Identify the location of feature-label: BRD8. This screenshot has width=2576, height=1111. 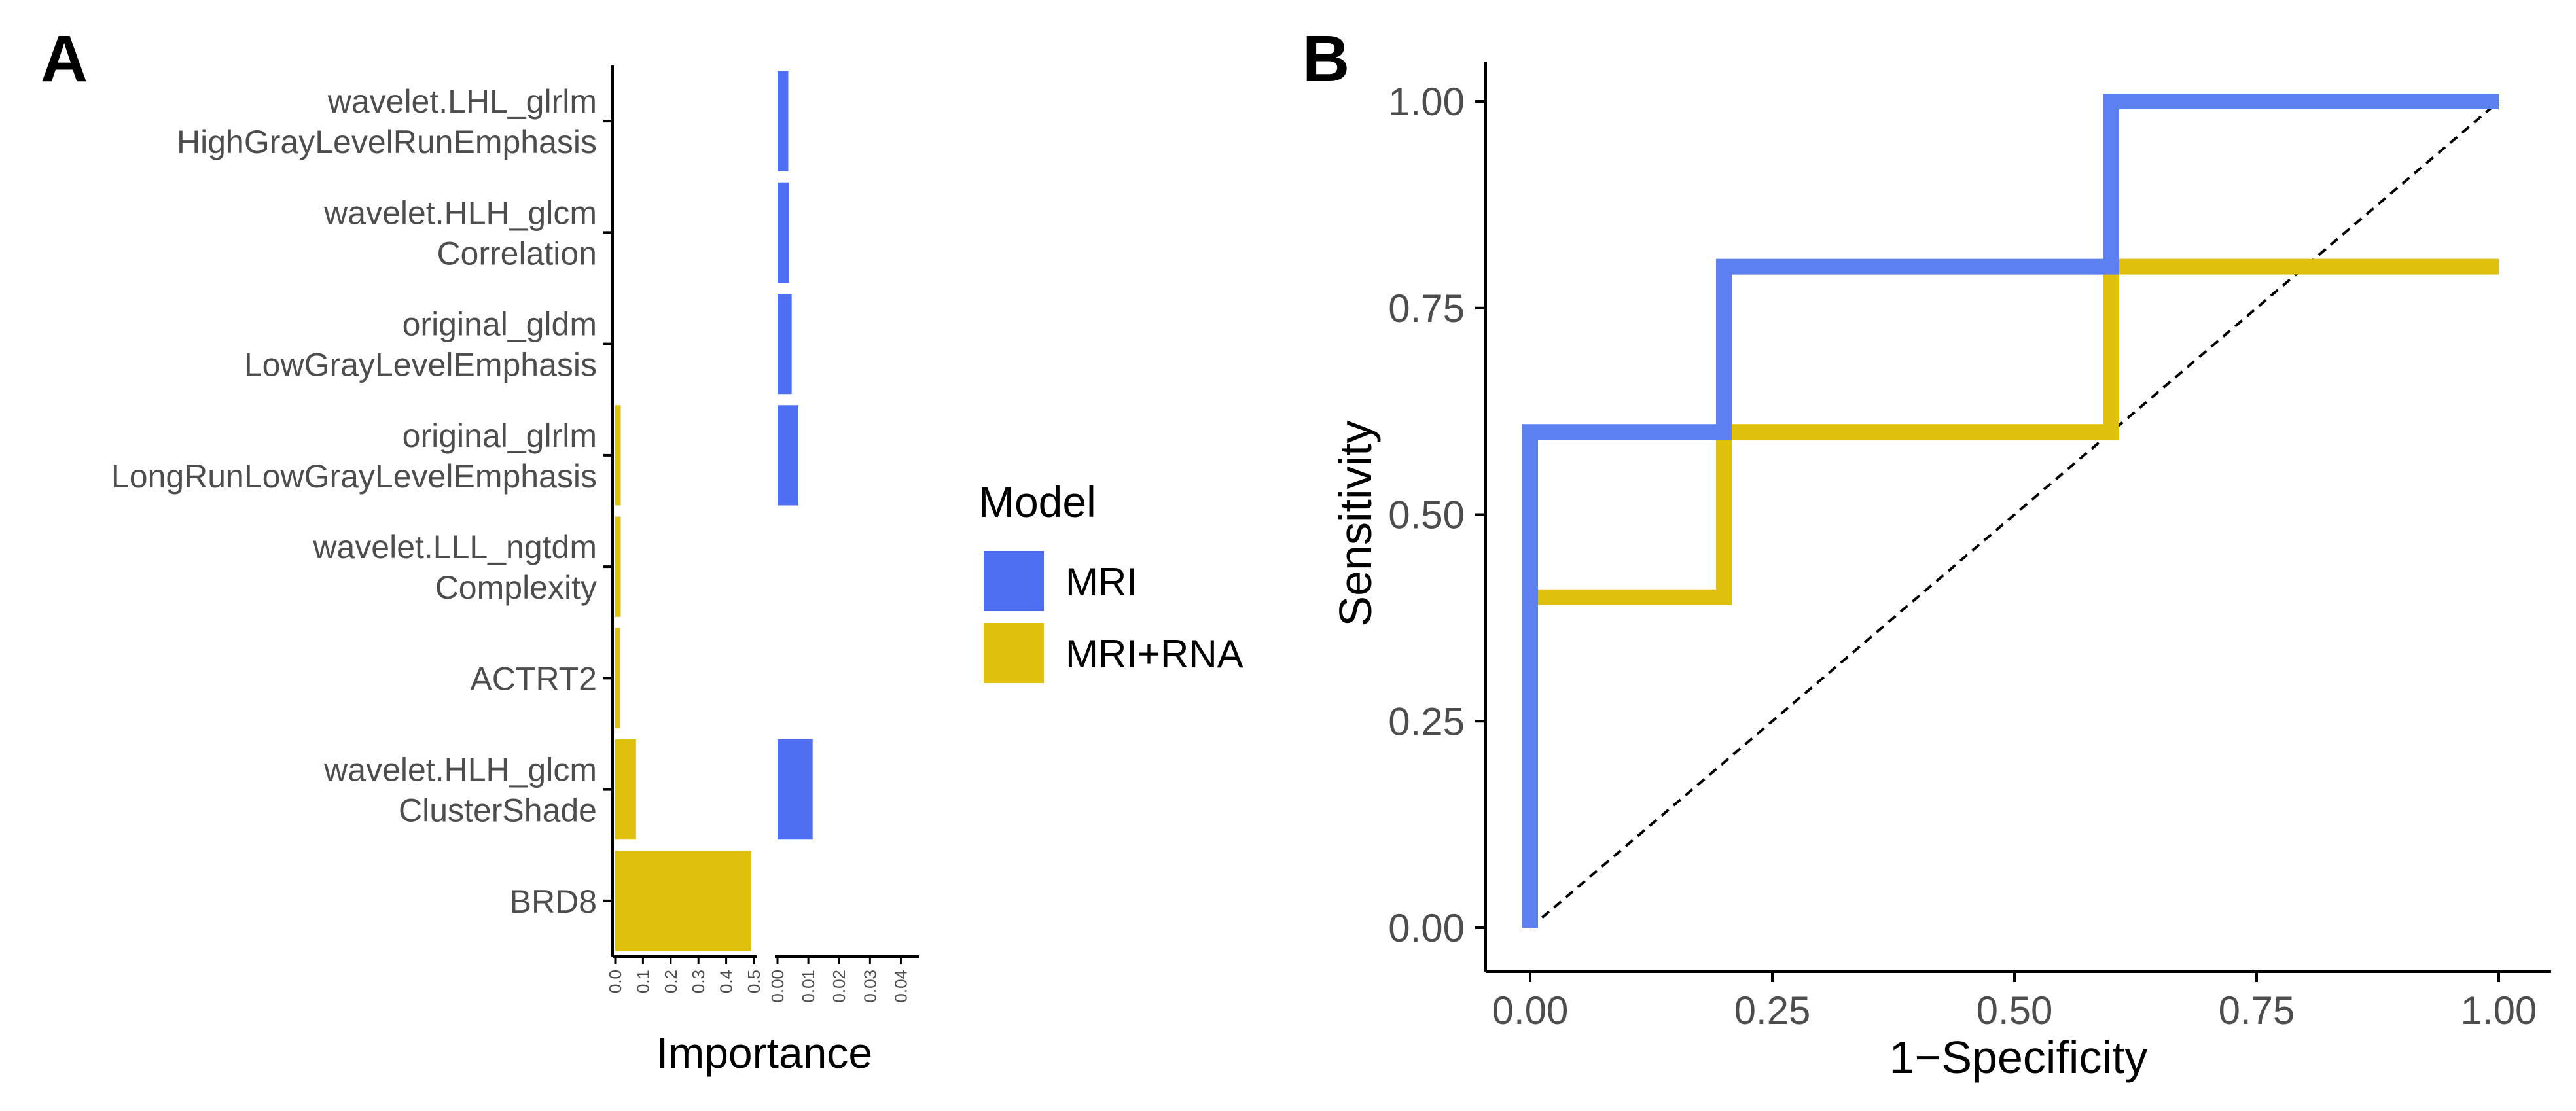
(553, 901).